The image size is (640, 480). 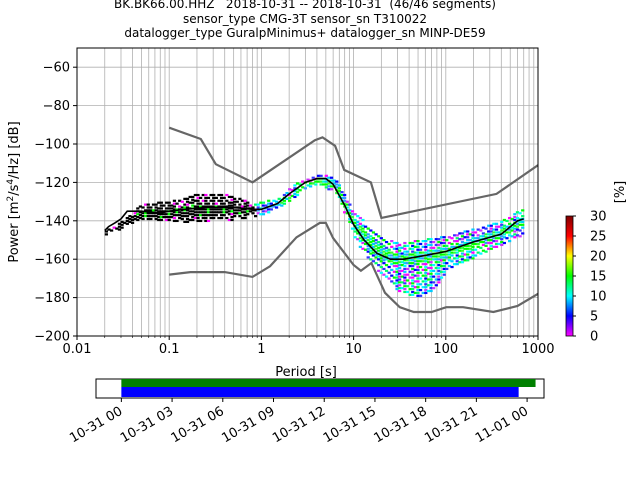 What do you see at coordinates (401, 425) in the screenshot?
I see `timeline-tick-label: 10-31 18` at bounding box center [401, 425].